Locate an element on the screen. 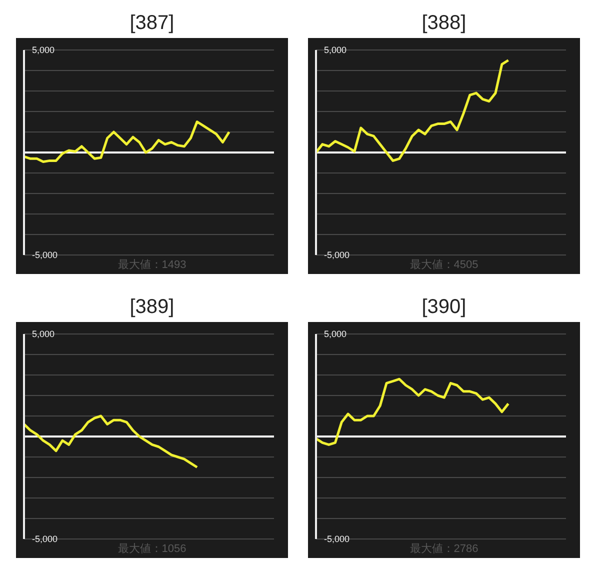 The height and width of the screenshot is (581, 600). text: 最大値：4505 is located at coordinates (444, 265).